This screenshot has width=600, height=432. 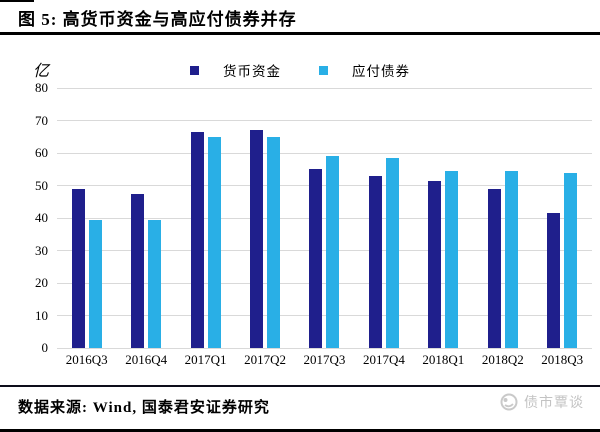 I want to click on bar-货币资金-2016Q4, so click(x=138, y=270).